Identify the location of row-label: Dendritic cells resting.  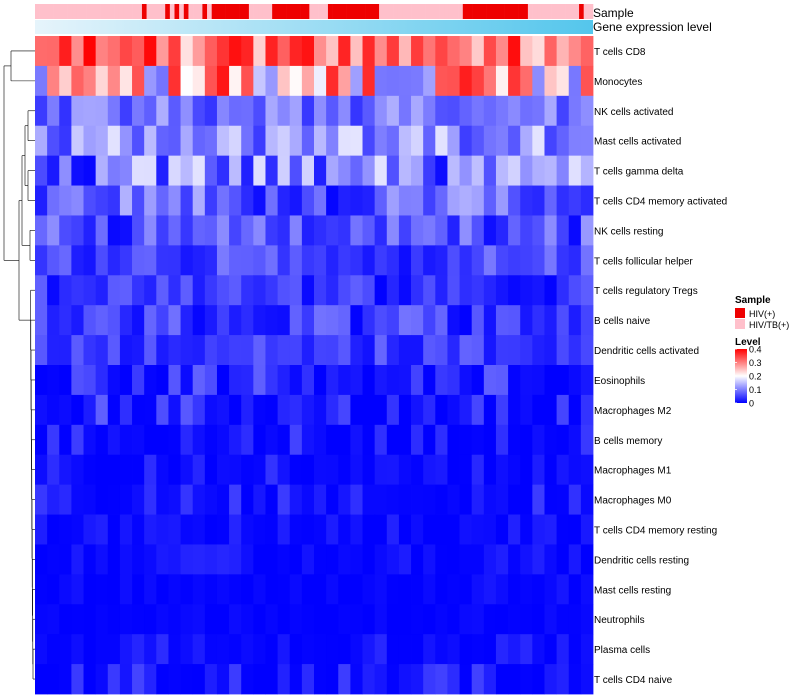
(641, 560).